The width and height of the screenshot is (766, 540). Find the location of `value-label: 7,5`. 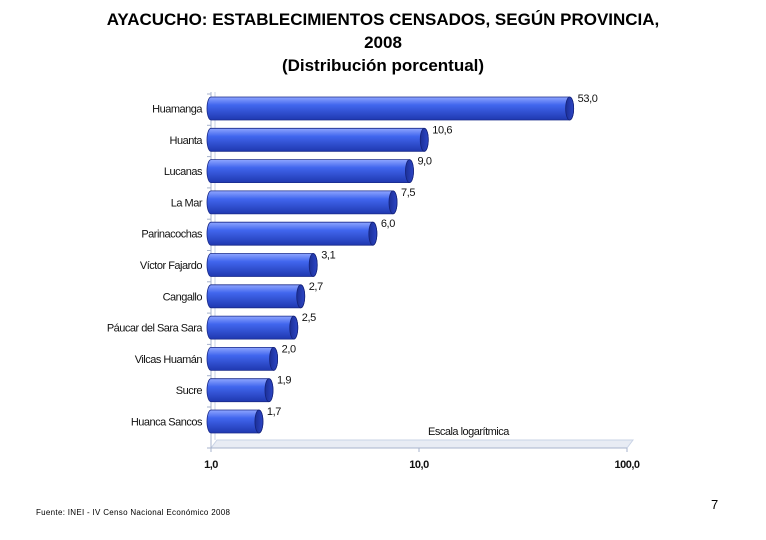

value-label: 7,5 is located at coordinates (408, 193).